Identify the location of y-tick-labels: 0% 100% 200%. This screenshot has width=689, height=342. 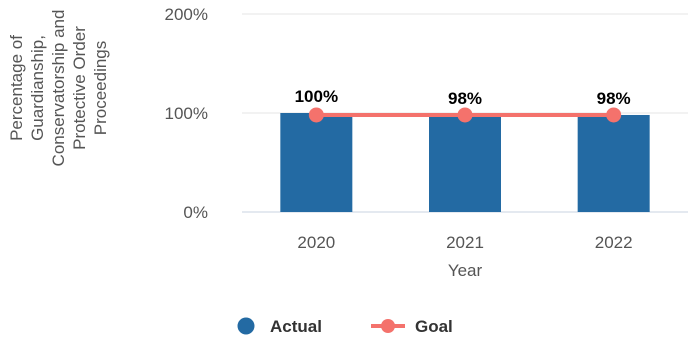
(186, 113).